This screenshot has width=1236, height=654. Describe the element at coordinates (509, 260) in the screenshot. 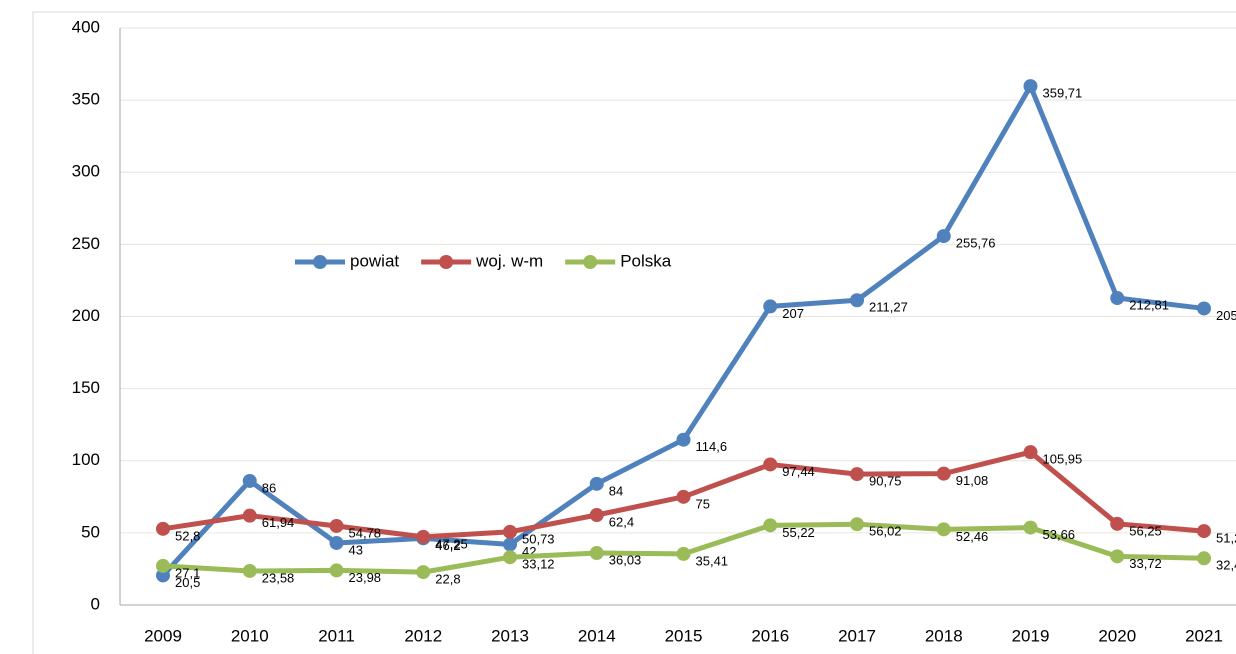

I see `legend-label: woj. w-m` at that location.